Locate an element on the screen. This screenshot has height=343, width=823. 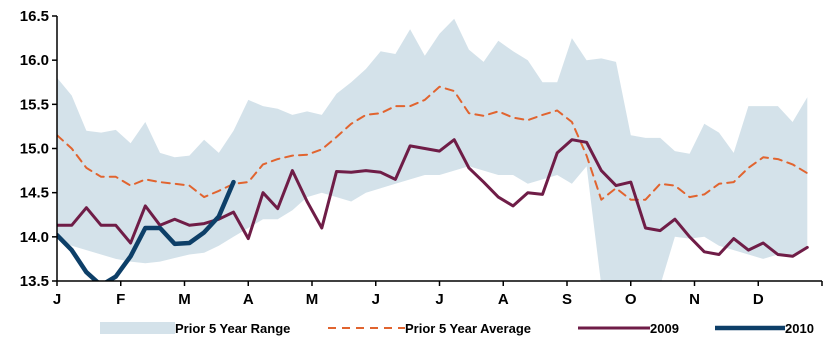
legend-average-label: Prior 5 Year Average is located at coordinates (468, 328).